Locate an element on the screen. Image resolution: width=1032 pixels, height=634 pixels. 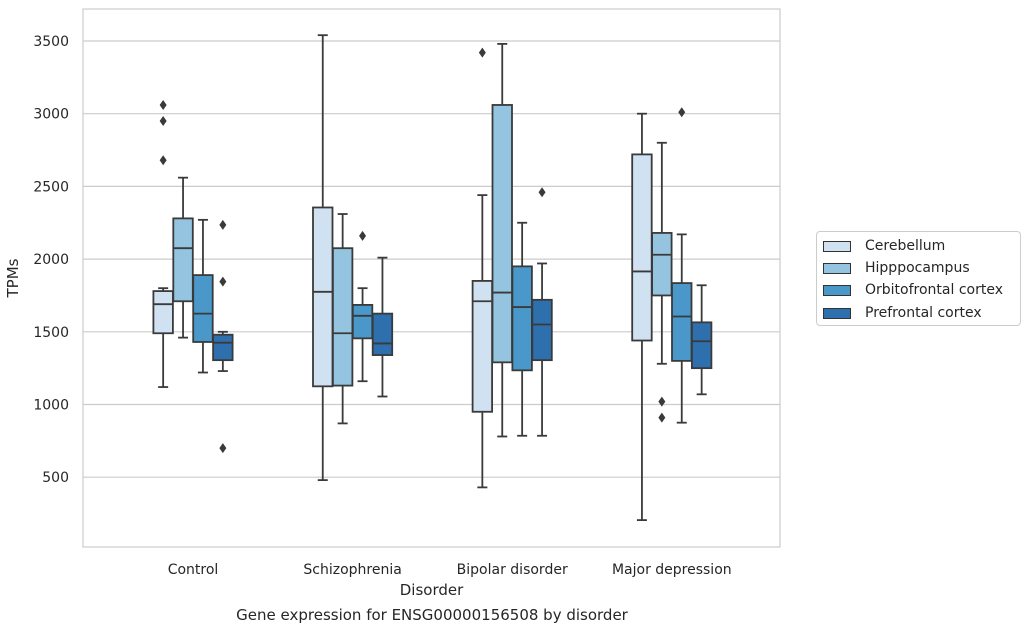
y-tick-label: 500 is located at coordinates (55, 478).